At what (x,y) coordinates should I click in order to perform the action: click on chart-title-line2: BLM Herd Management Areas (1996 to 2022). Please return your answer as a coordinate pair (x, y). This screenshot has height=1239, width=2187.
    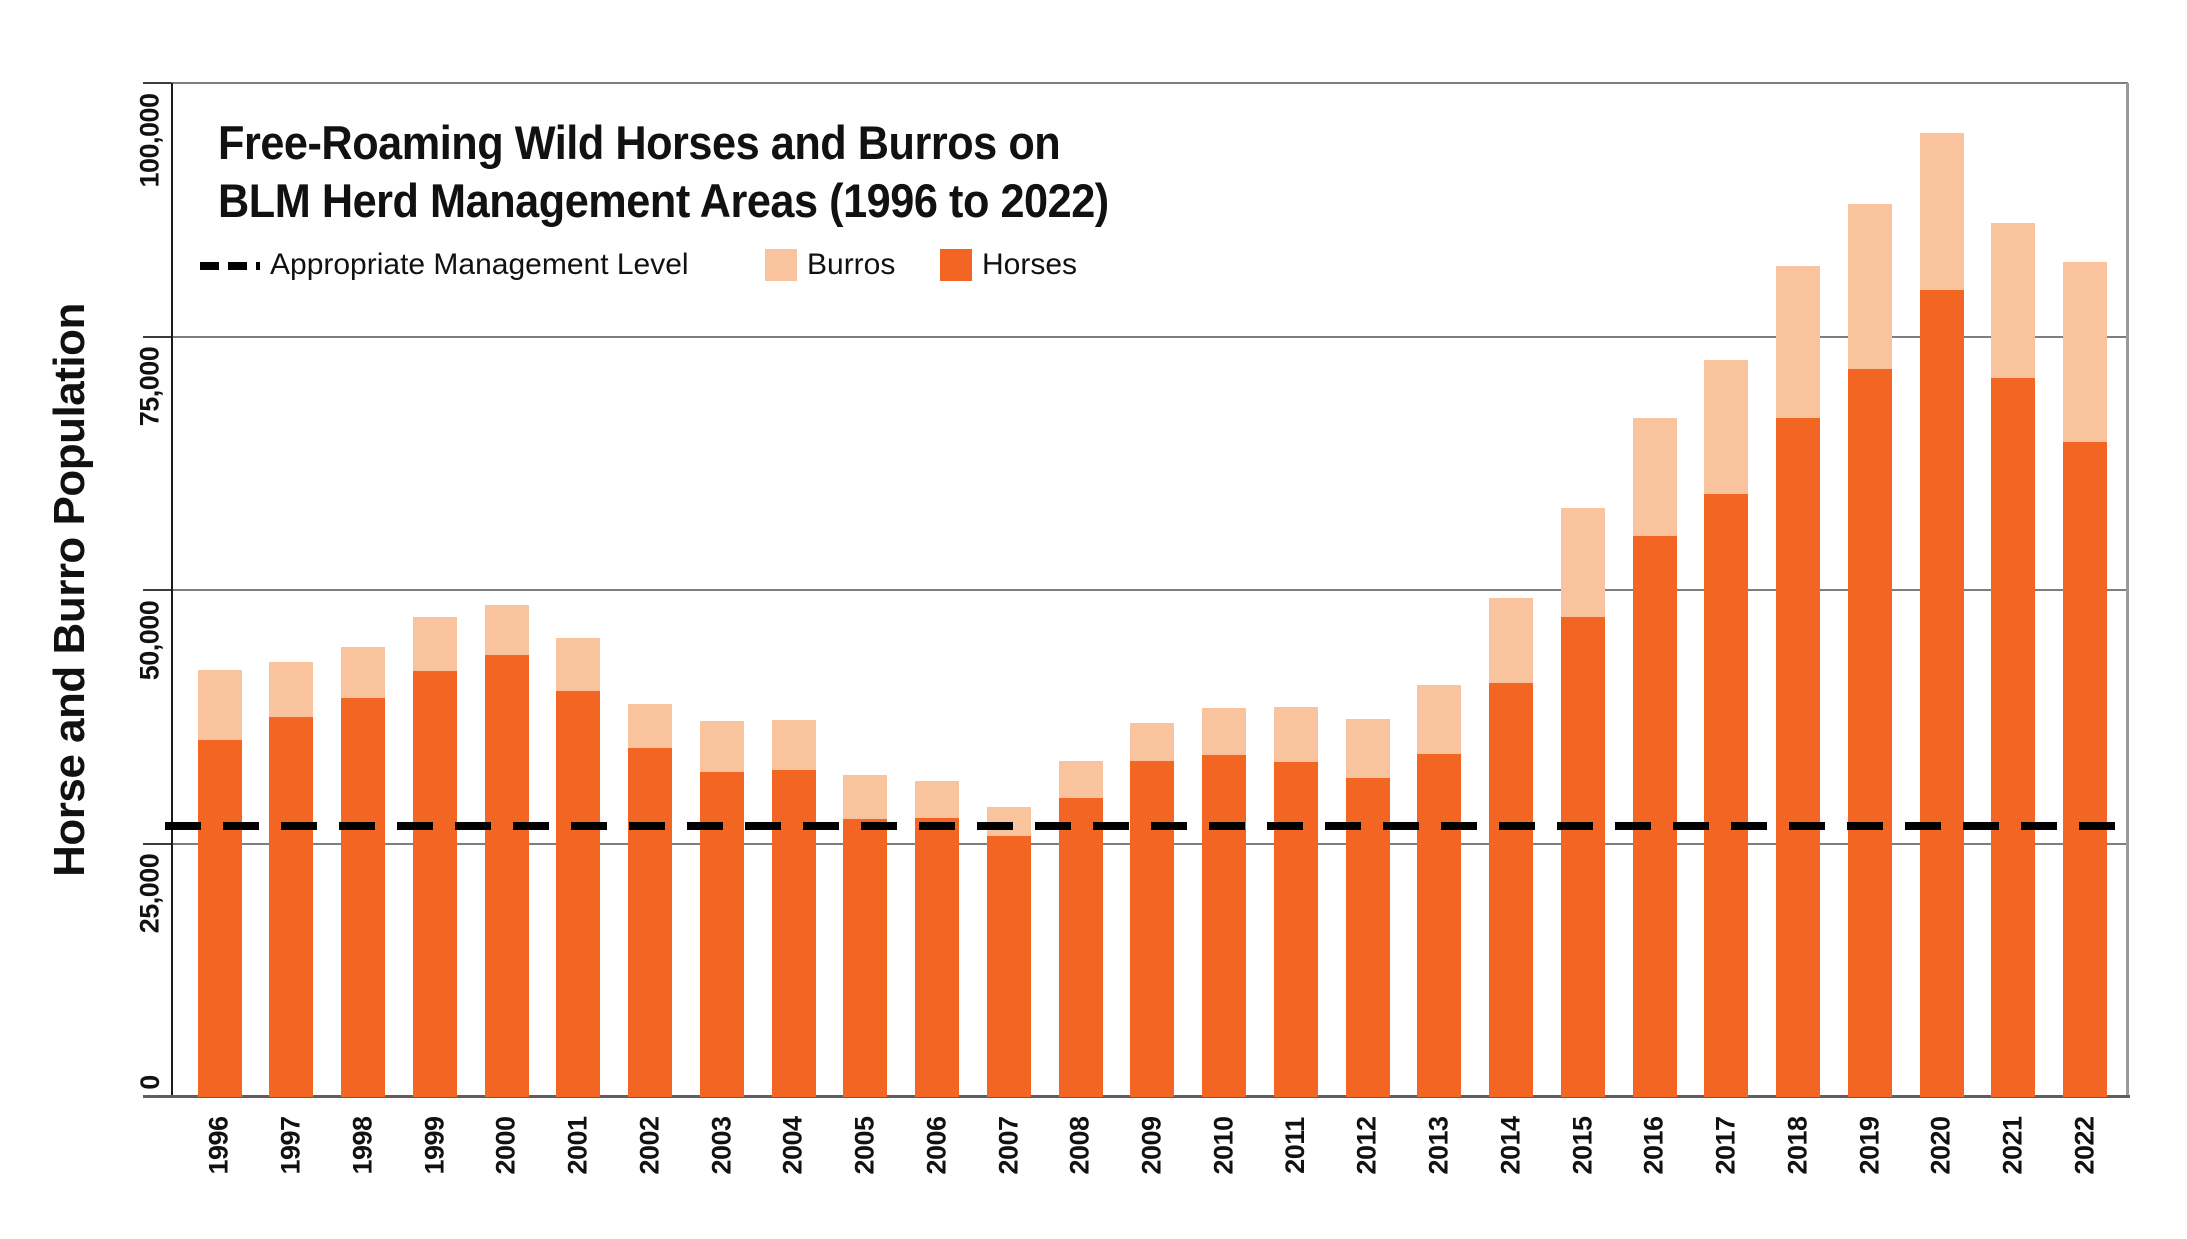
    Looking at the image, I should click on (663, 200).